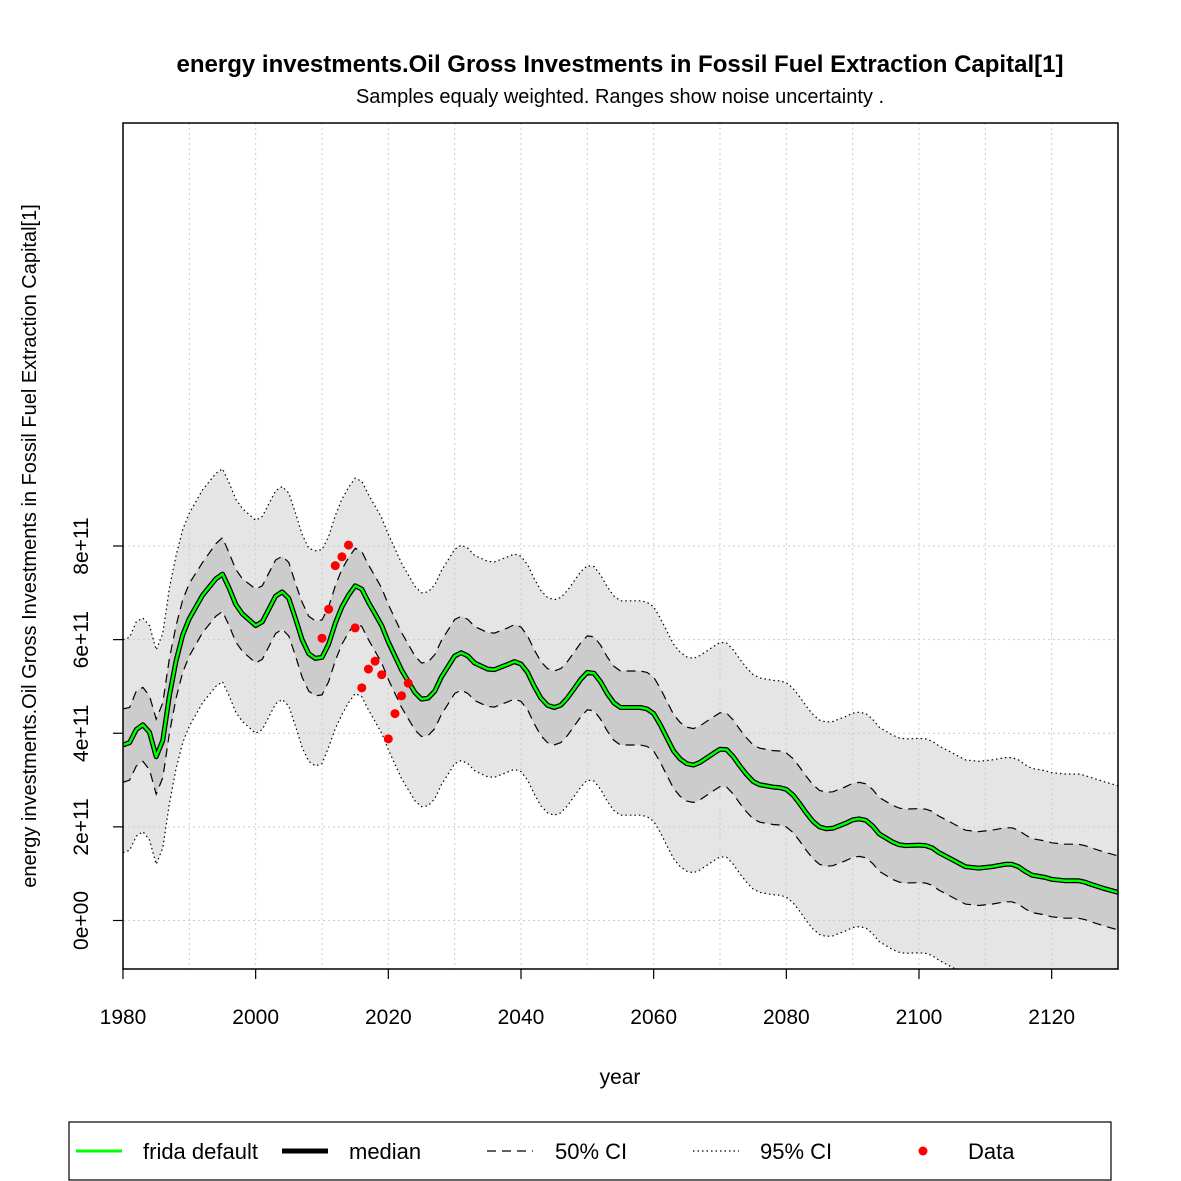 Image resolution: width=1181 pixels, height=1181 pixels. I want to click on y-tick-label: 4e+11, so click(81, 733).